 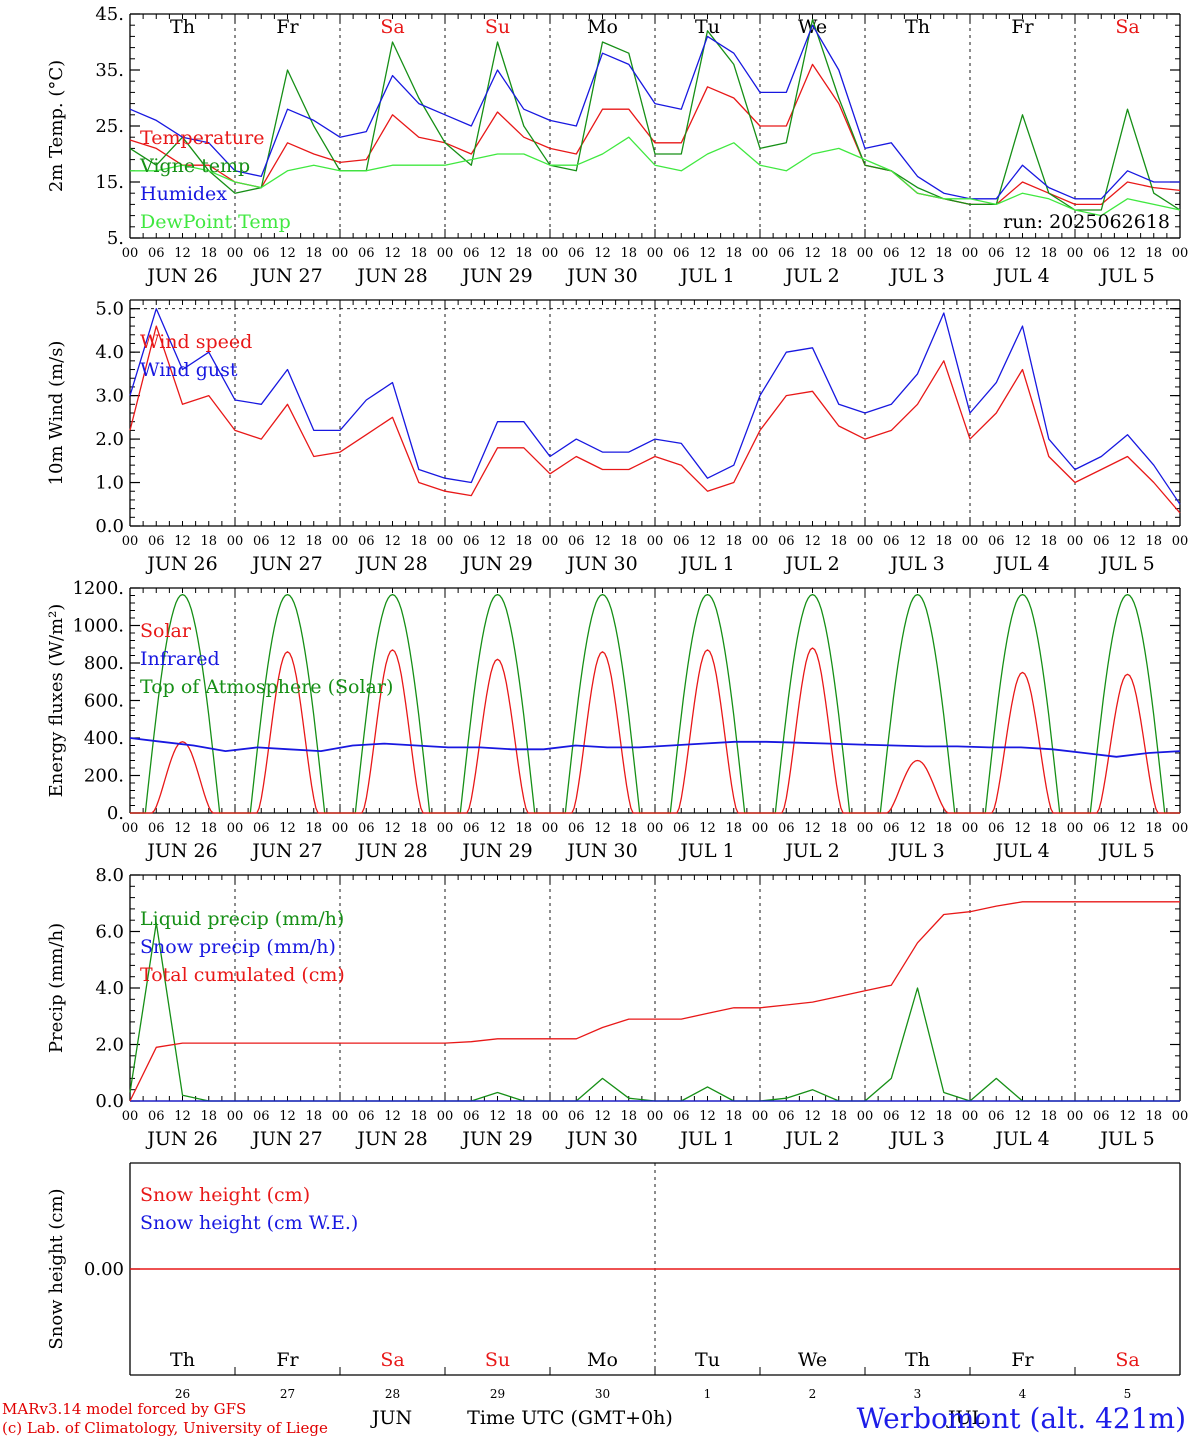 What do you see at coordinates (189, 370) in the screenshot?
I see `legend-wind-gust: Wind gust` at bounding box center [189, 370].